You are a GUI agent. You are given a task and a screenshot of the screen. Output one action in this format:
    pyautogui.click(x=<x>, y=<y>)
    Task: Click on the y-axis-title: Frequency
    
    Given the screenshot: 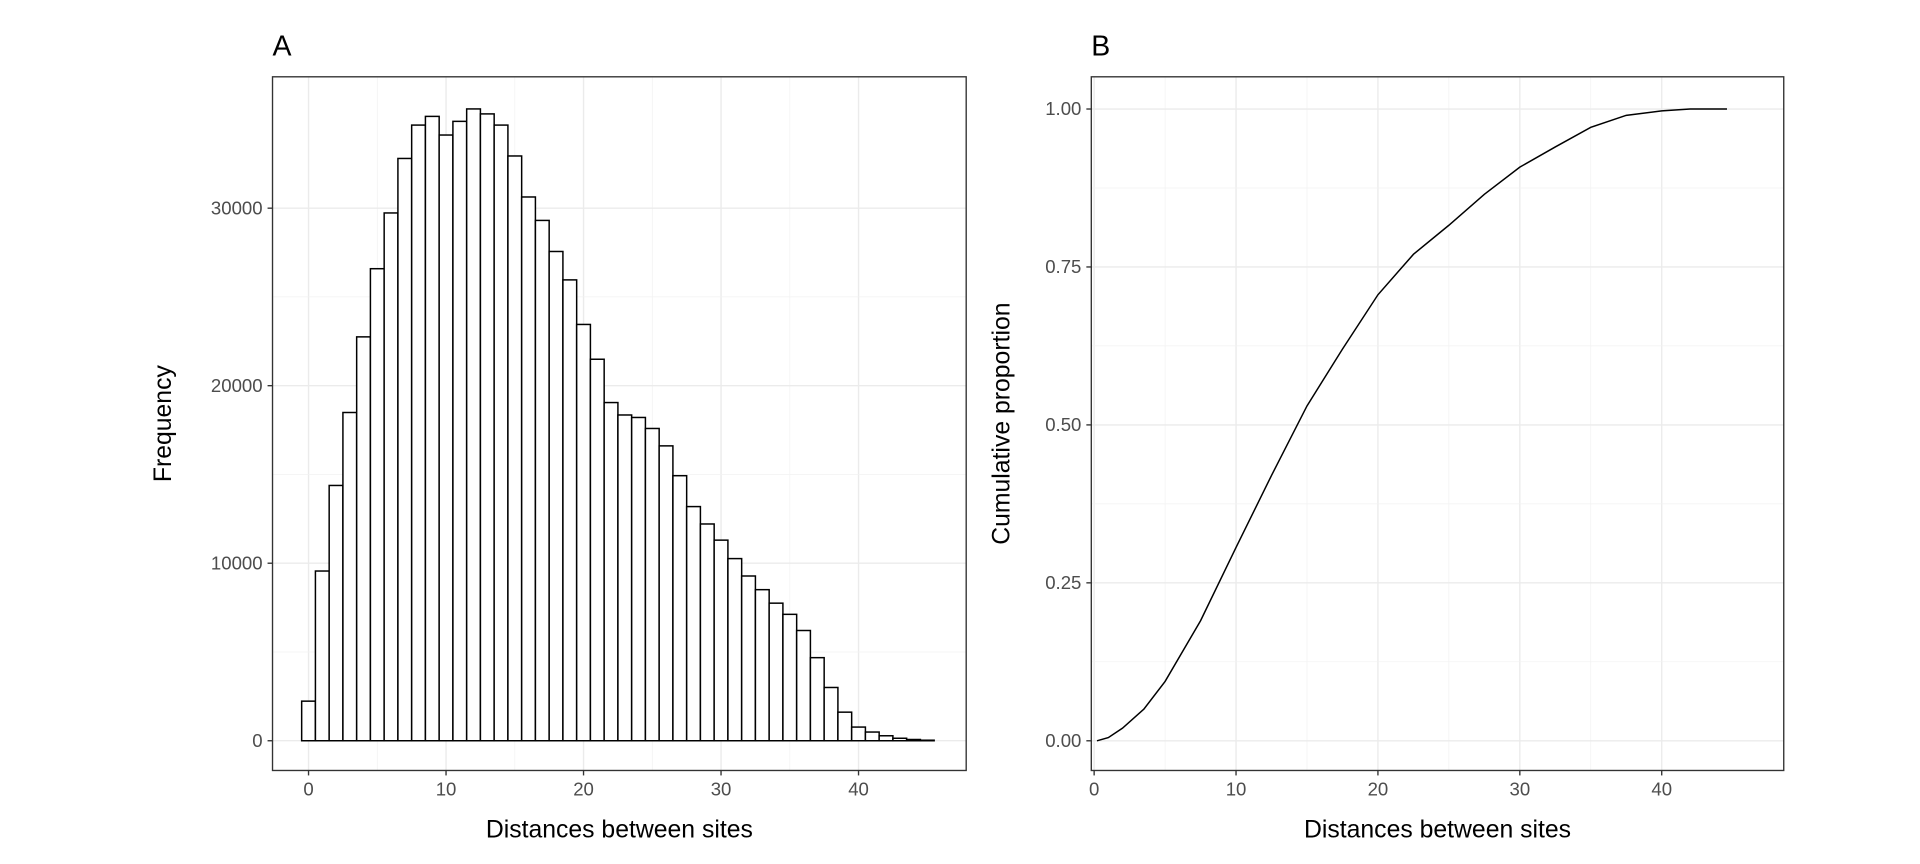 What is the action you would take?
    pyautogui.click(x=163, y=424)
    